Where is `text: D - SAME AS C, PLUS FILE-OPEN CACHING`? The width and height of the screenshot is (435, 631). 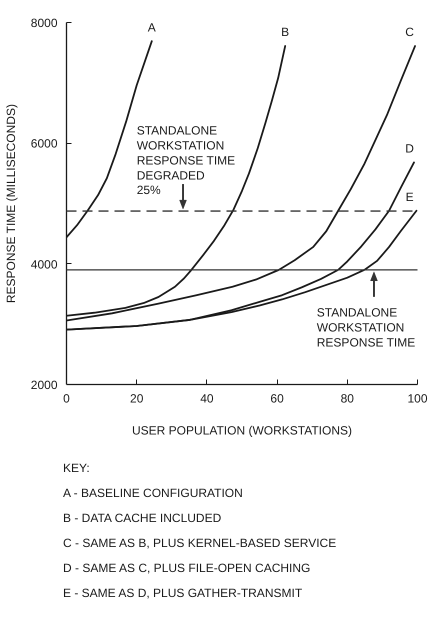
text: D - SAME AS C, PLUS FILE-OPEN CACHING is located at coordinates (187, 568).